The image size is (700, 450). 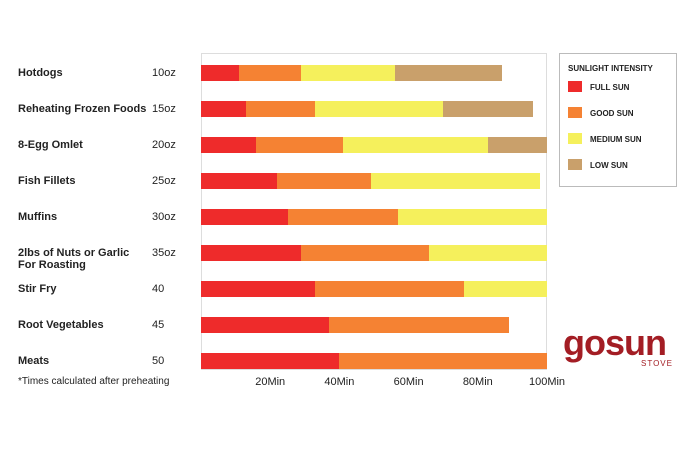 What do you see at coordinates (616, 139) in the screenshot?
I see `legend-label: MEDIUM SUN` at bounding box center [616, 139].